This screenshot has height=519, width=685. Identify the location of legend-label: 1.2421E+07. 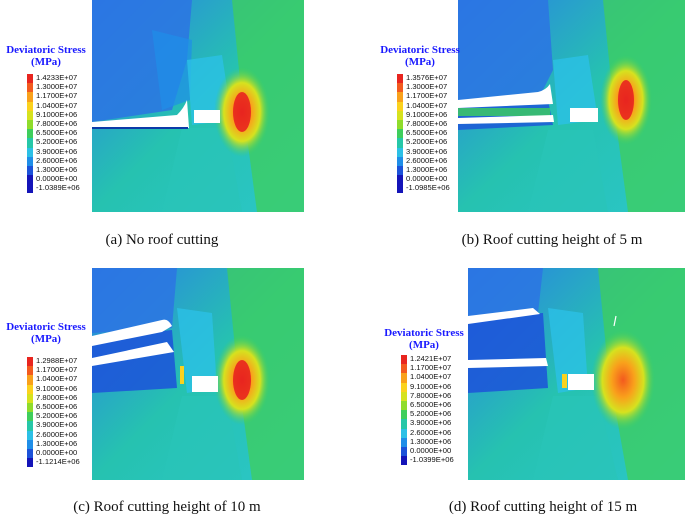
(431, 358).